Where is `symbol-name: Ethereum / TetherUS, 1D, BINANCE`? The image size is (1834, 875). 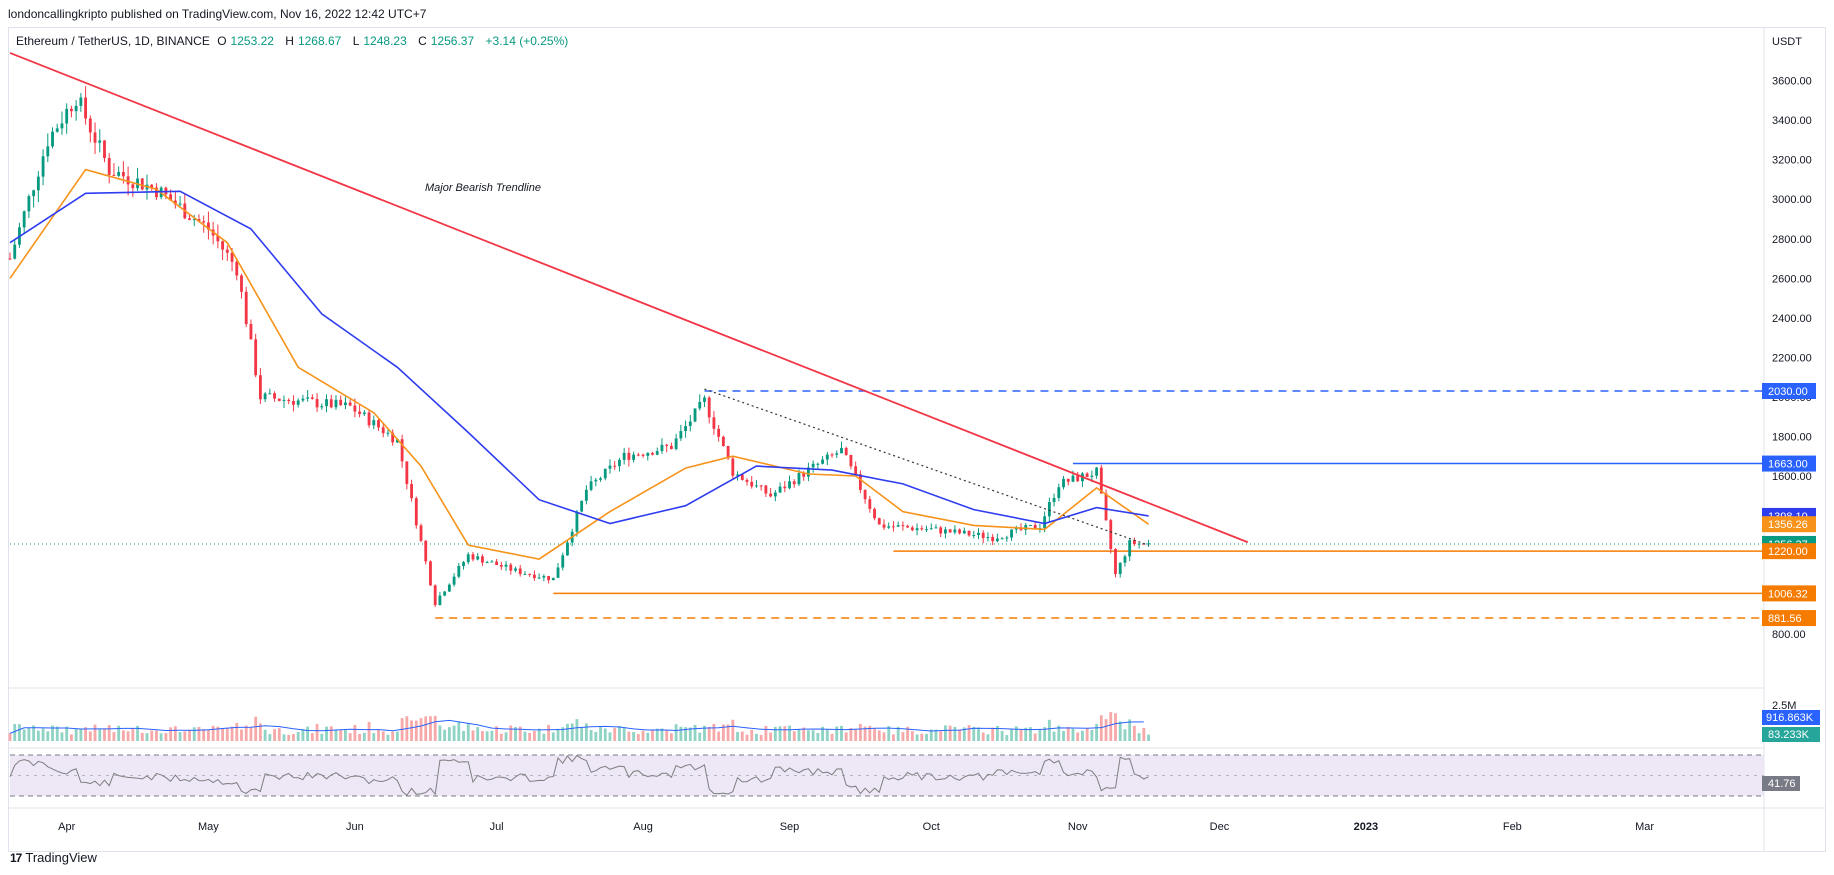 symbol-name: Ethereum / TetherUS, 1D, BINANCE is located at coordinates (113, 41).